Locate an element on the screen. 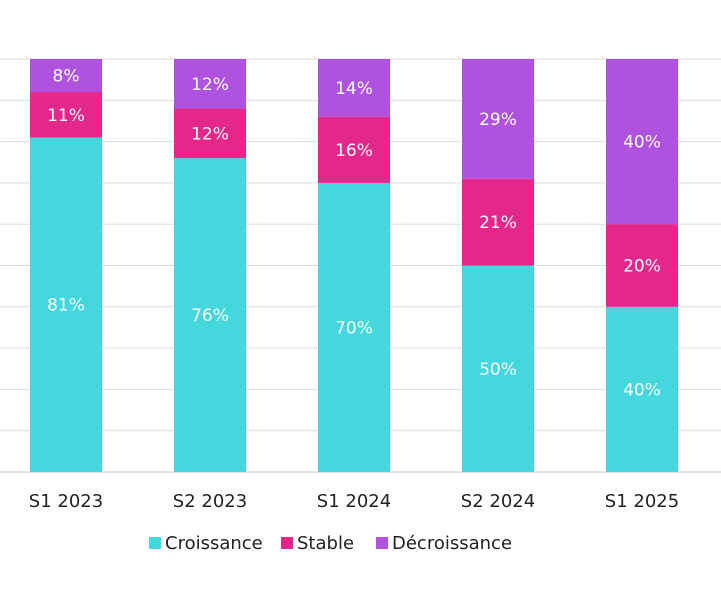  data-label: 70% is located at coordinates (354, 328).